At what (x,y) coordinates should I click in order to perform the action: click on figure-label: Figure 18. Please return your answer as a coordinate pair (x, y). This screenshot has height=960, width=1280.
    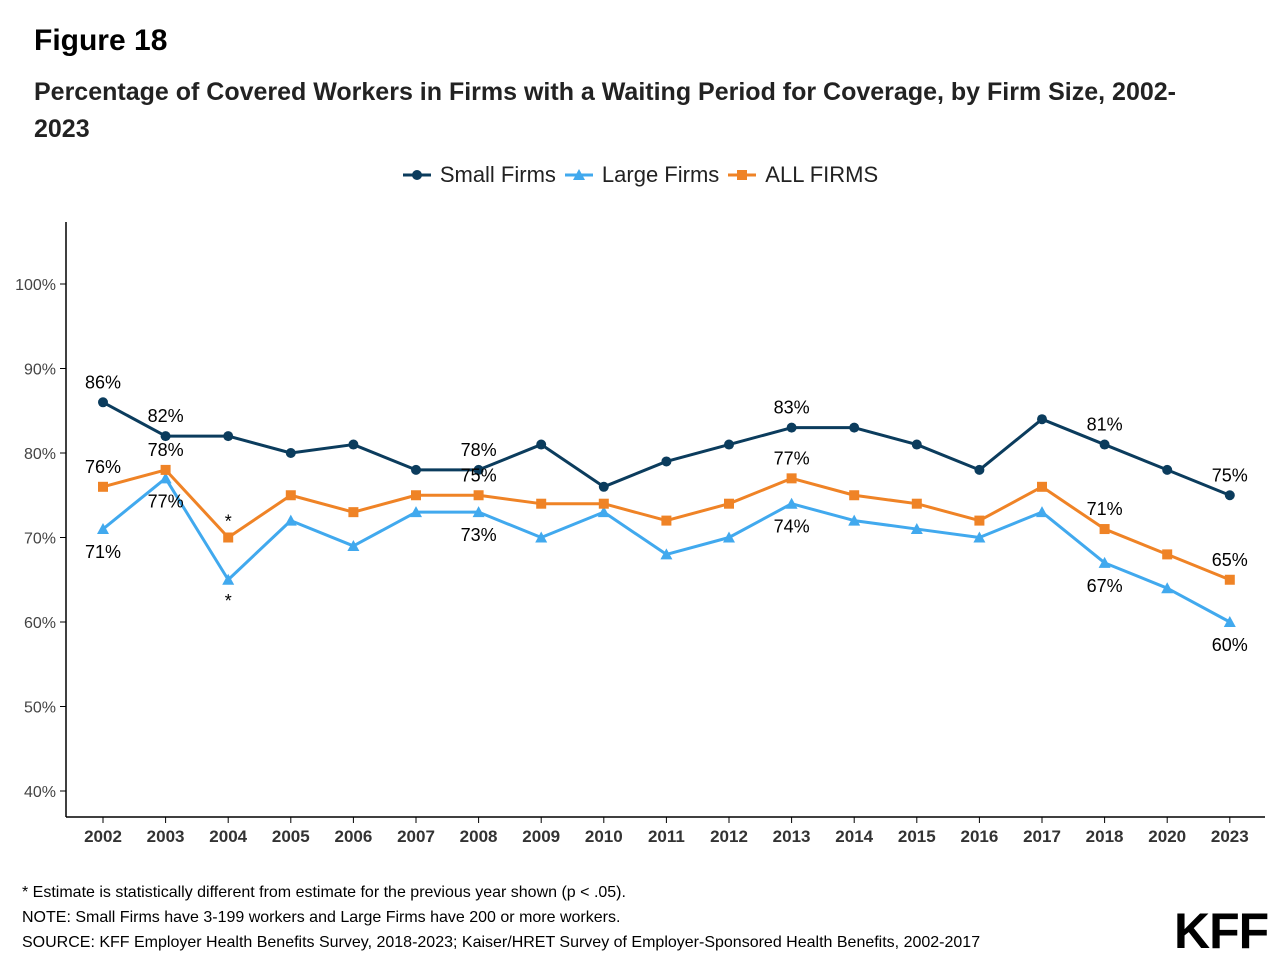
    Looking at the image, I should click on (101, 40).